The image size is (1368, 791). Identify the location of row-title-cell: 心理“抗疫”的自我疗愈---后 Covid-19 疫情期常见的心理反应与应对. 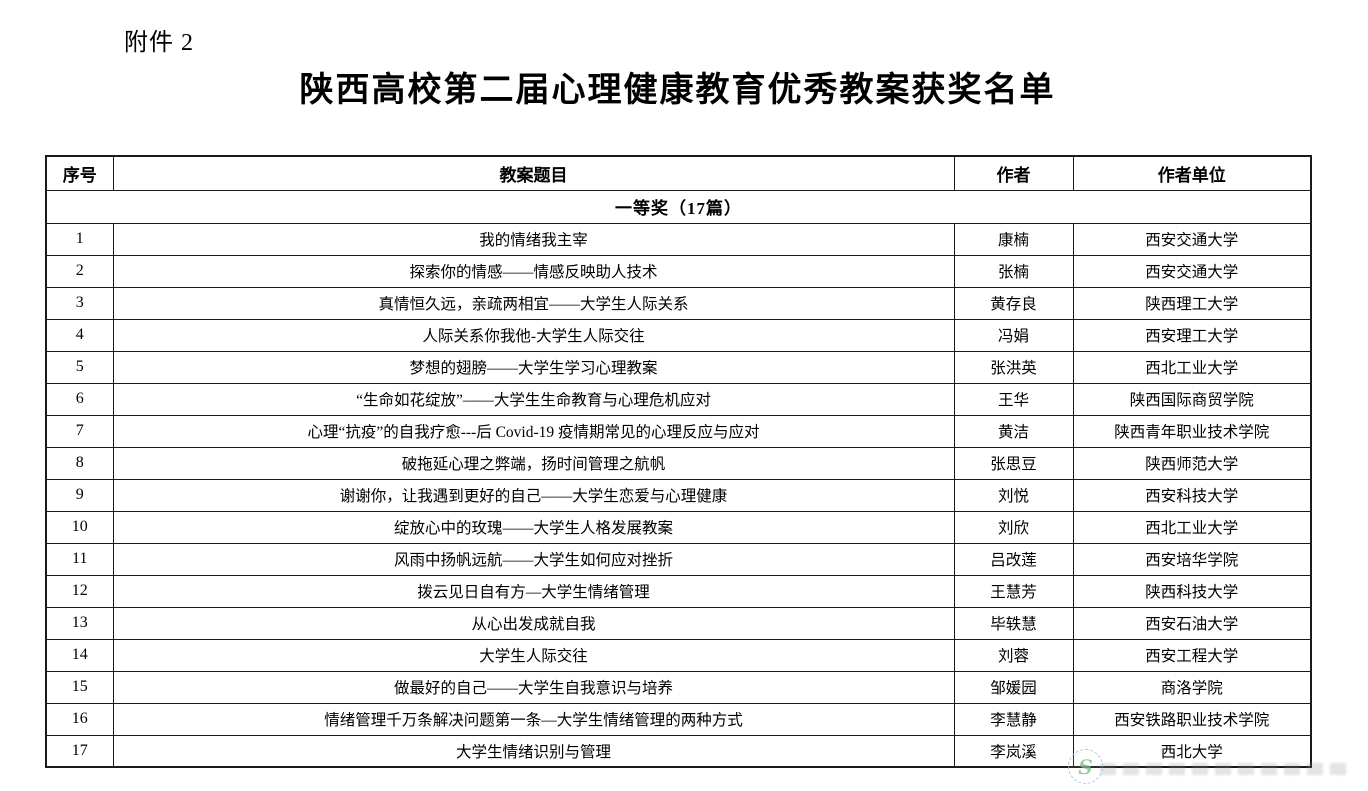
(533, 431).